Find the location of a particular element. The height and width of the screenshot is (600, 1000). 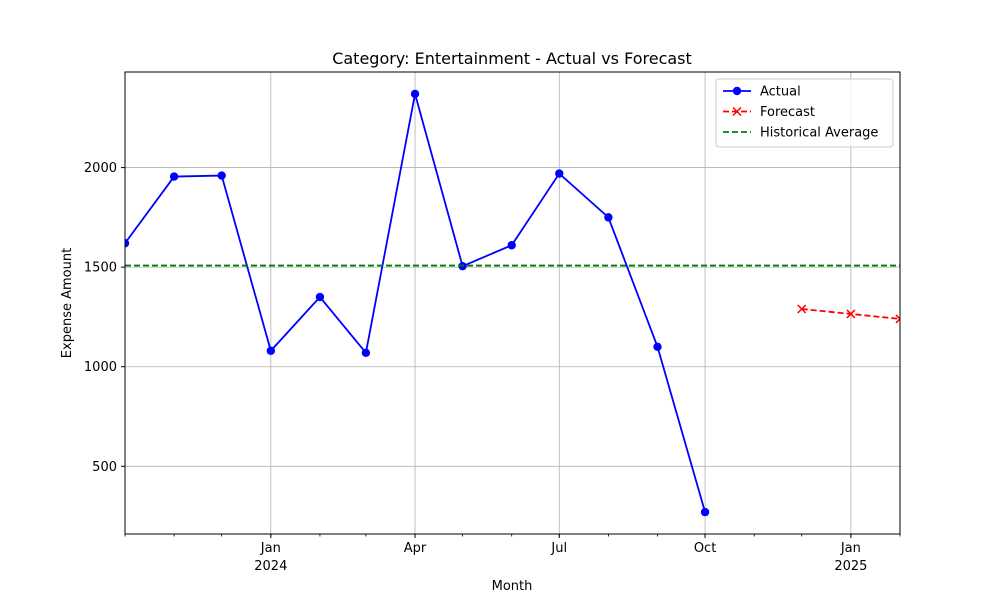

x-tick-year-label: 2025 is located at coordinates (850, 566).